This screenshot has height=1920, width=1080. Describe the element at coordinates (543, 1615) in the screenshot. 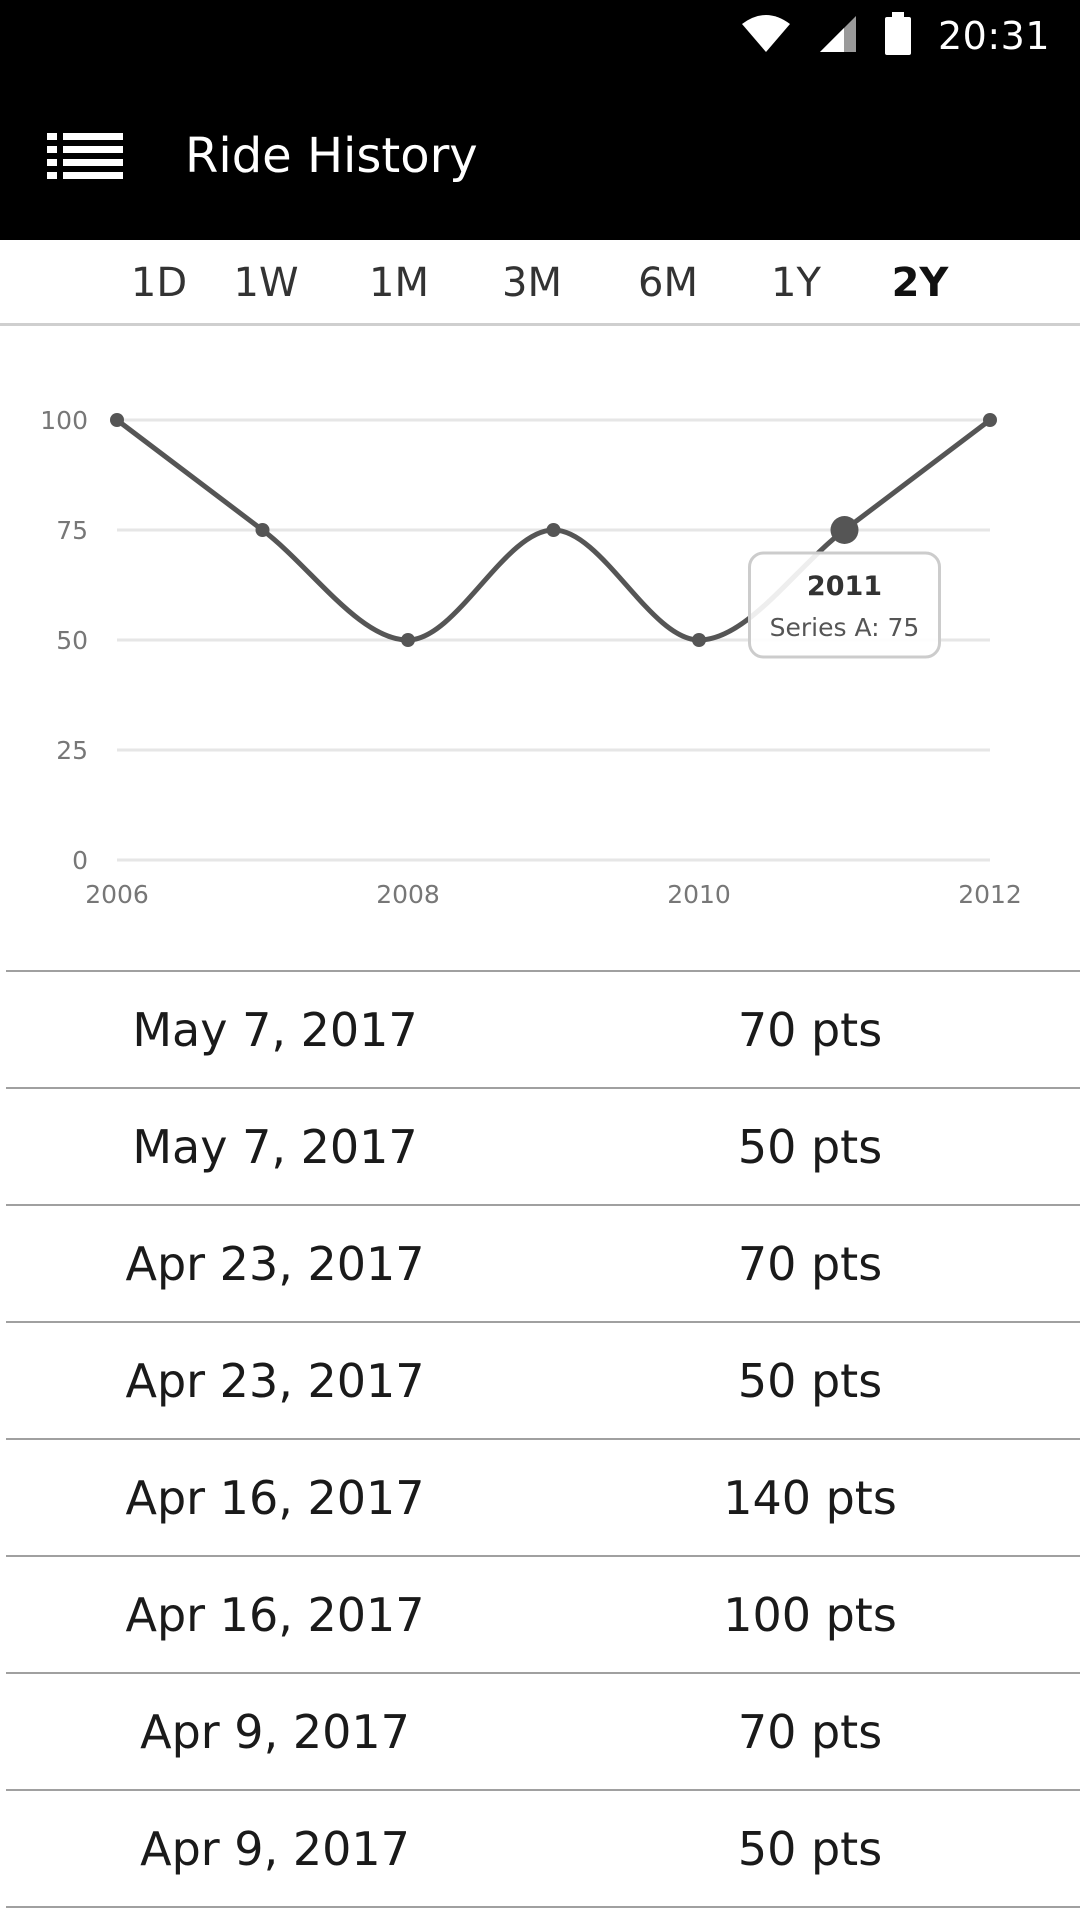

I see `history-row: Apr 16, 2017 100 pts` at that location.